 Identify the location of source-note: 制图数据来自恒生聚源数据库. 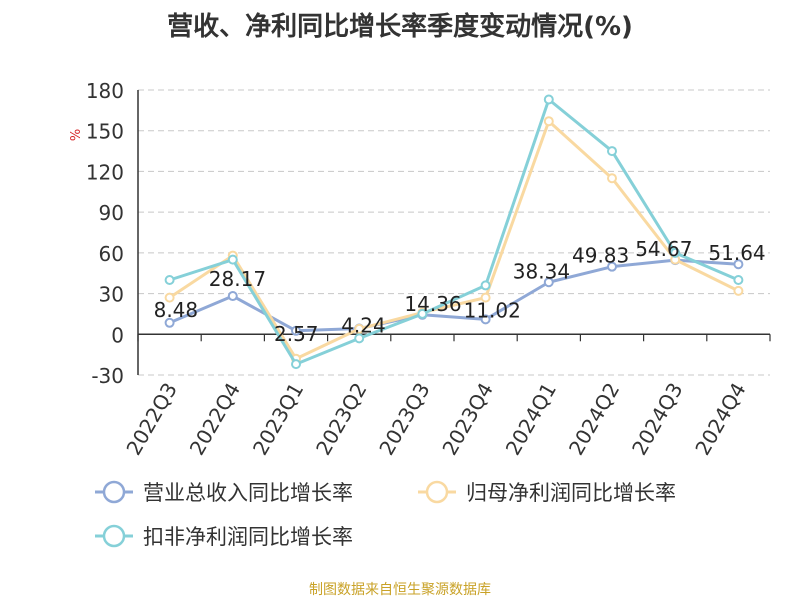
(400, 590).